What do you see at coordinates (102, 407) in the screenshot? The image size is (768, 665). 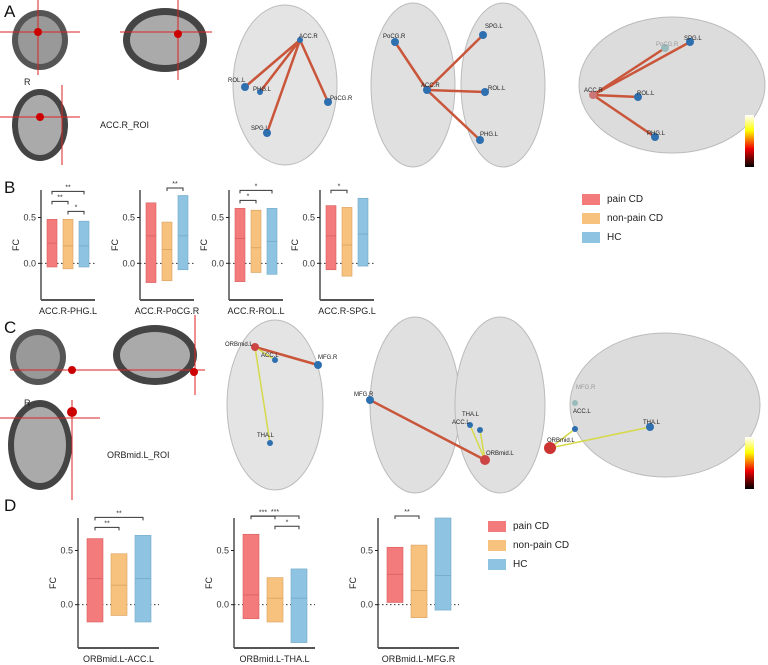 I see `roi-slices-c` at bounding box center [102, 407].